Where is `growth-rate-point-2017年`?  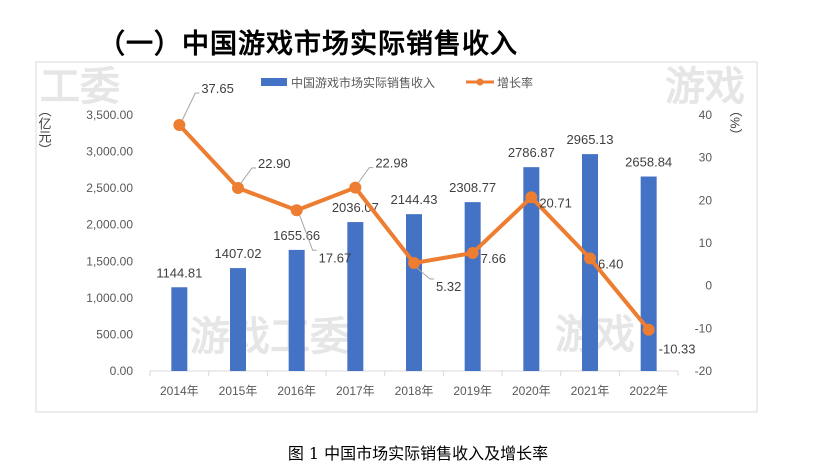 growth-rate-point-2017年 is located at coordinates (355, 187).